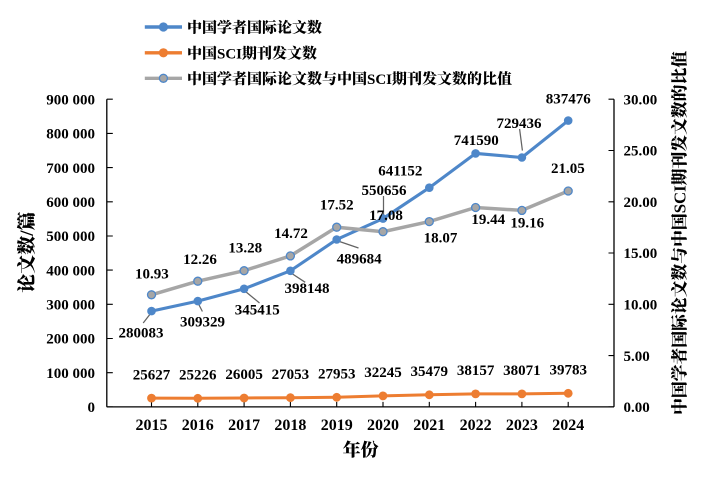 Image resolution: width=705 pixels, height=487 pixels. I want to click on svg-text: 600 000, so click(70, 203).